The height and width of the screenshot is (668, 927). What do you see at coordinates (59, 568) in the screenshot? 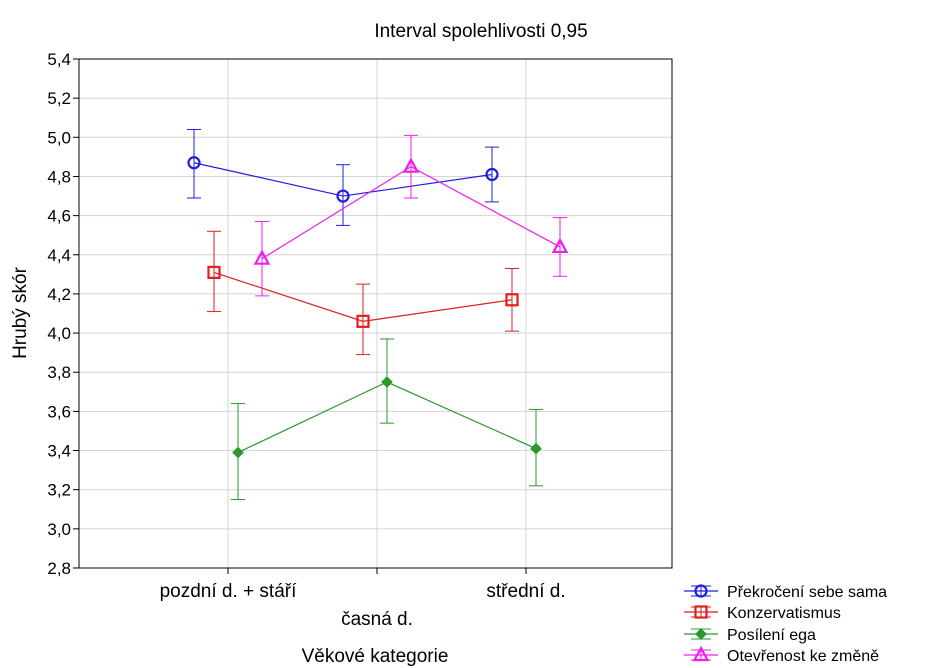
I see `y-tick-label: 2,8` at bounding box center [59, 568].